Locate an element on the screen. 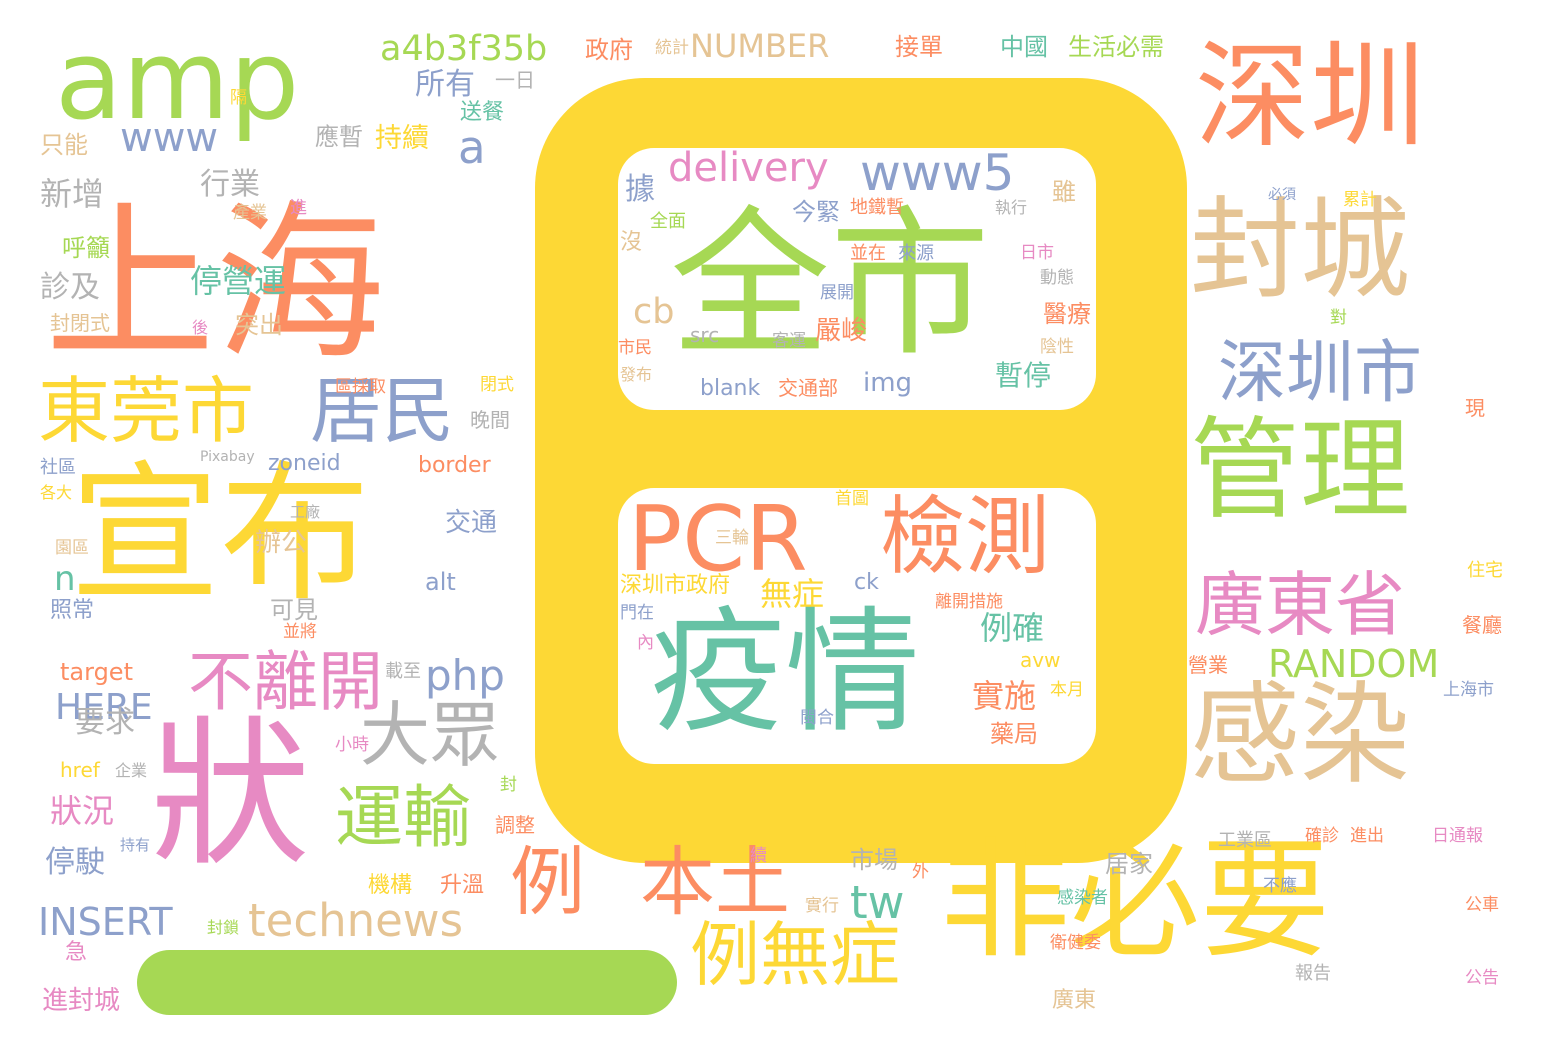 The height and width of the screenshot is (1052, 1548). cloud-word: img is located at coordinates (888, 383).